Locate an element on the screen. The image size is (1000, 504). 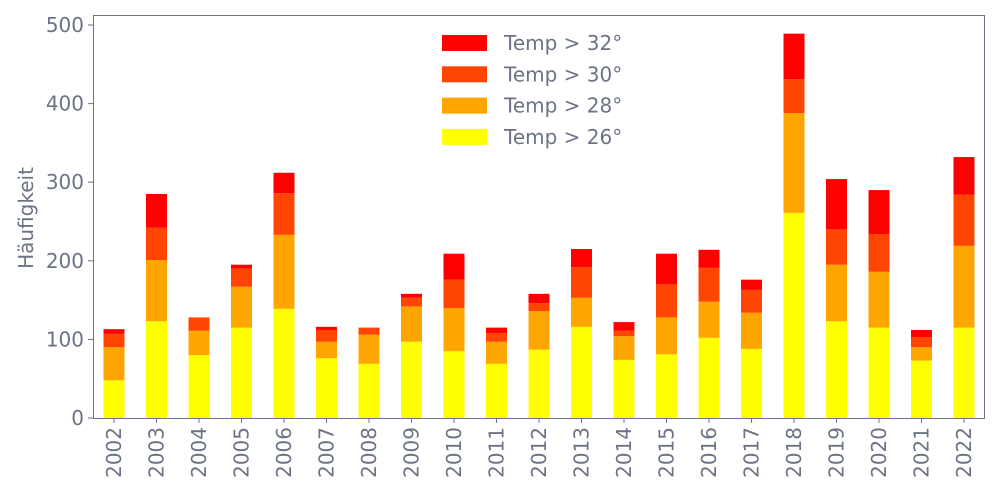
x-tick-label: 2010 is located at coordinates (454, 452).